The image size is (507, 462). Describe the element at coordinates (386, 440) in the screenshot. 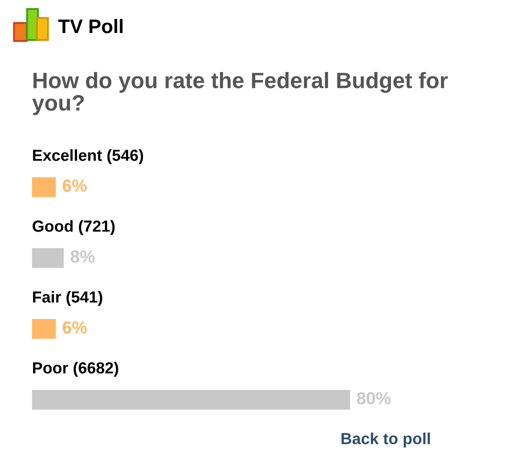

I see `text: Back to poll` at that location.